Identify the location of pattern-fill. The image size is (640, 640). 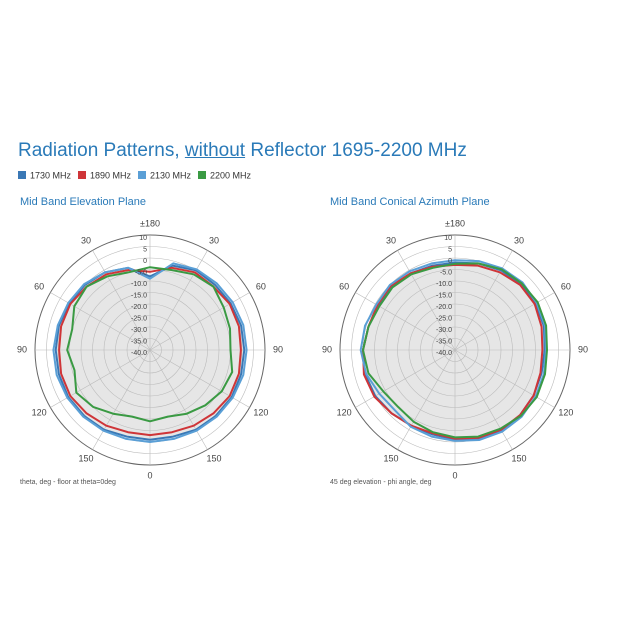
(454, 351).